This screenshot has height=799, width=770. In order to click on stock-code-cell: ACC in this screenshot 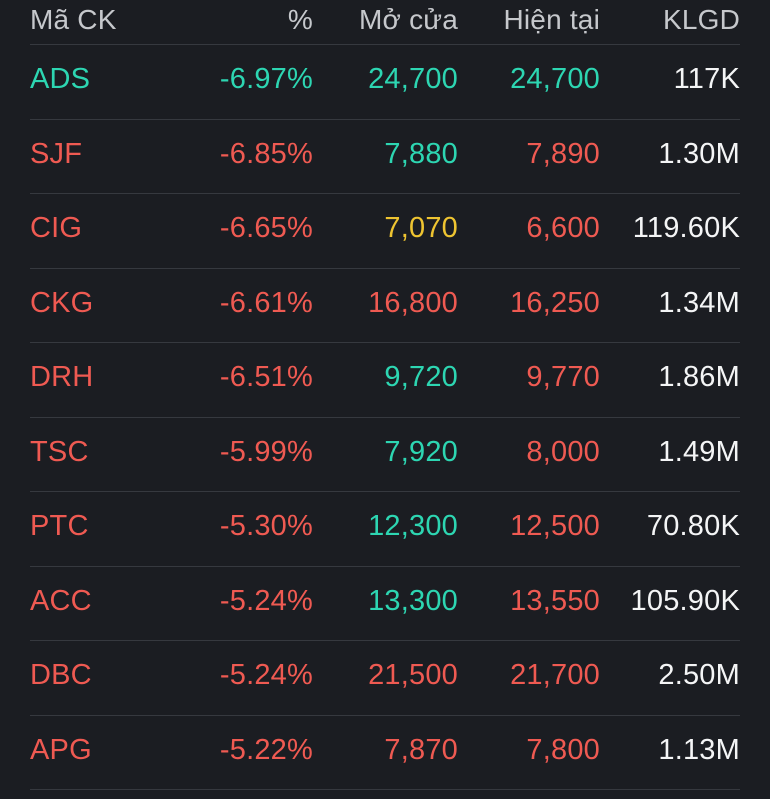, I will do `click(61, 600)`.